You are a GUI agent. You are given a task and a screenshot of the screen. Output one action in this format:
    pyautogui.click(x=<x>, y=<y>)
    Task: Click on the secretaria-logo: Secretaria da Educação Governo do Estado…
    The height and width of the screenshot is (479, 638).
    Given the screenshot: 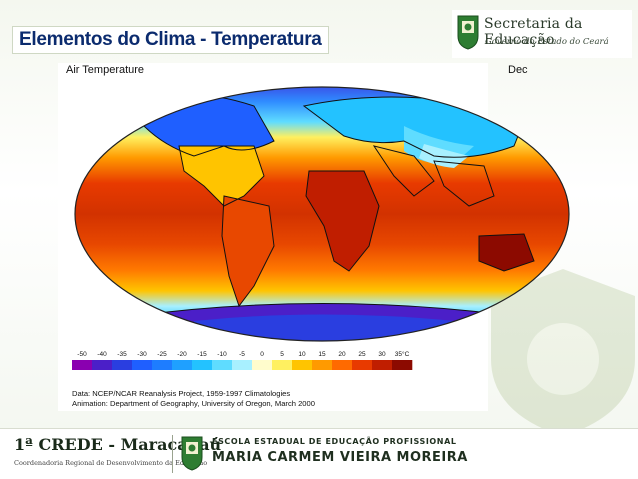 What is the action you would take?
    pyautogui.click(x=542, y=34)
    